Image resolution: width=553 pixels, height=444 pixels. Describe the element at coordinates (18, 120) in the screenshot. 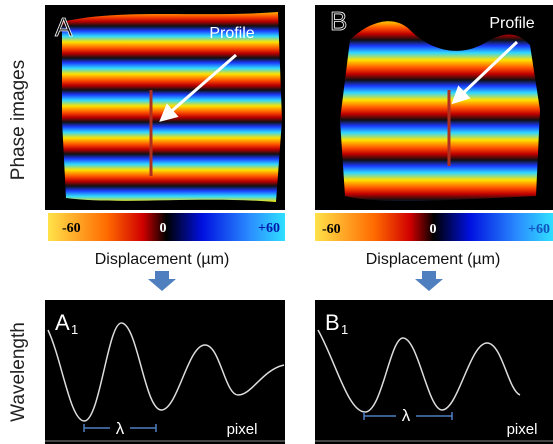

I see `row-label: Phase images` at that location.